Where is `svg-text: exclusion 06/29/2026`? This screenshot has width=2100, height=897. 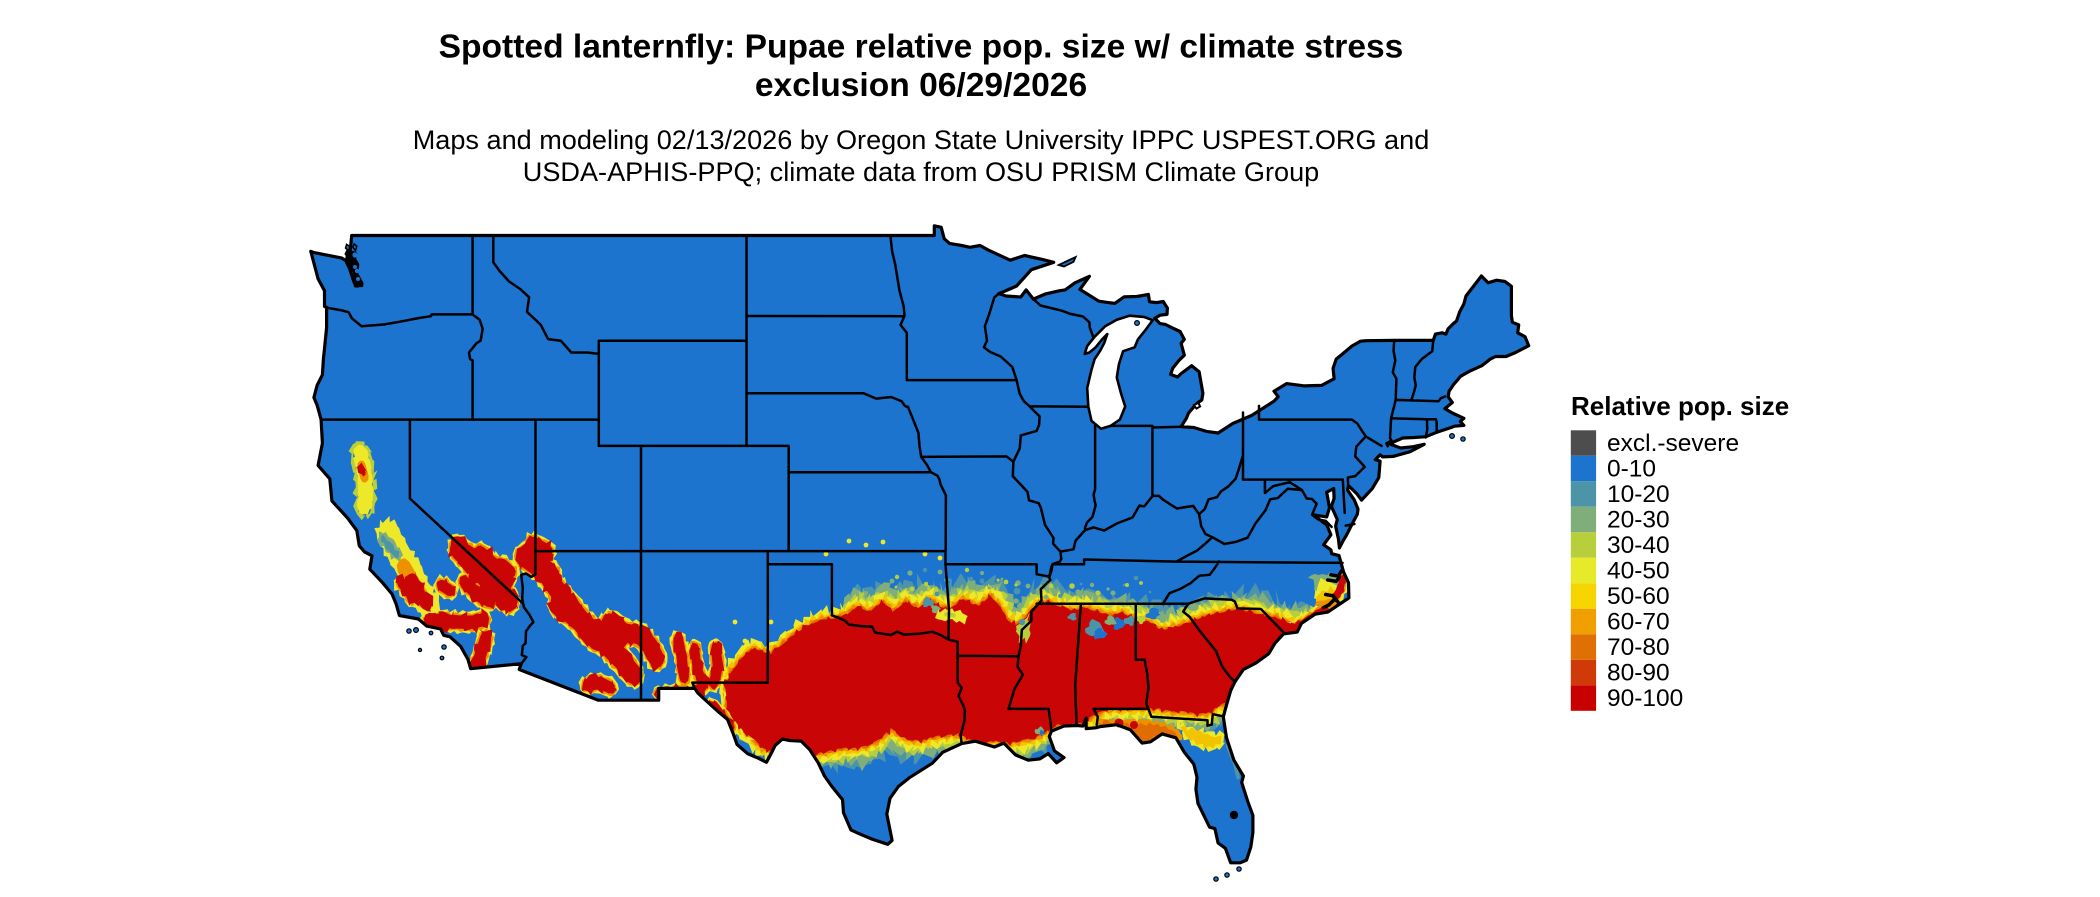
svg-text: exclusion 06/29/2026 is located at coordinates (921, 85).